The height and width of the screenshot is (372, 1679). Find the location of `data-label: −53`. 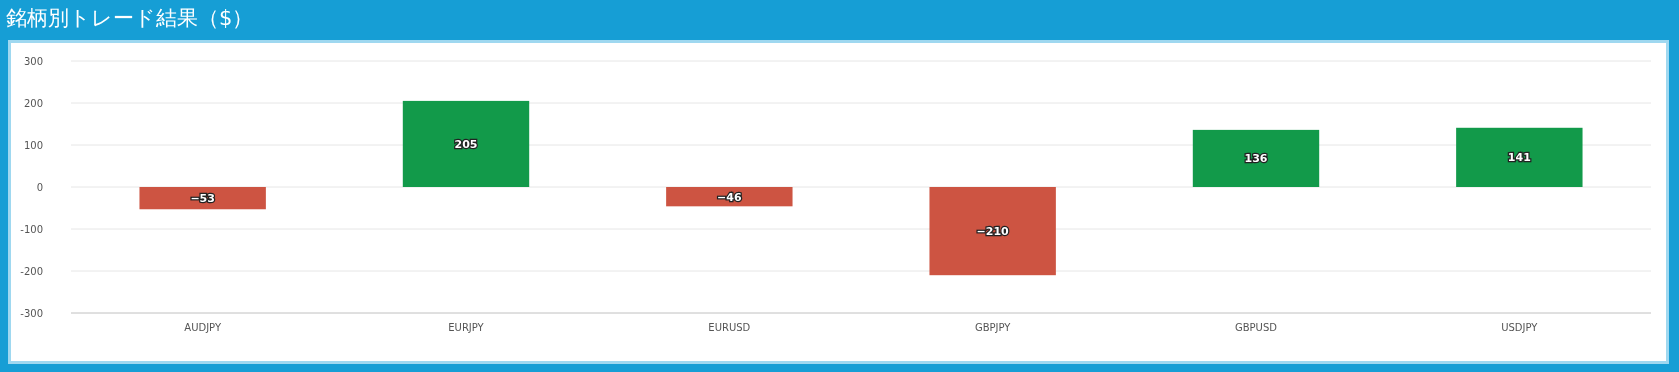

data-label: −53 is located at coordinates (202, 199).